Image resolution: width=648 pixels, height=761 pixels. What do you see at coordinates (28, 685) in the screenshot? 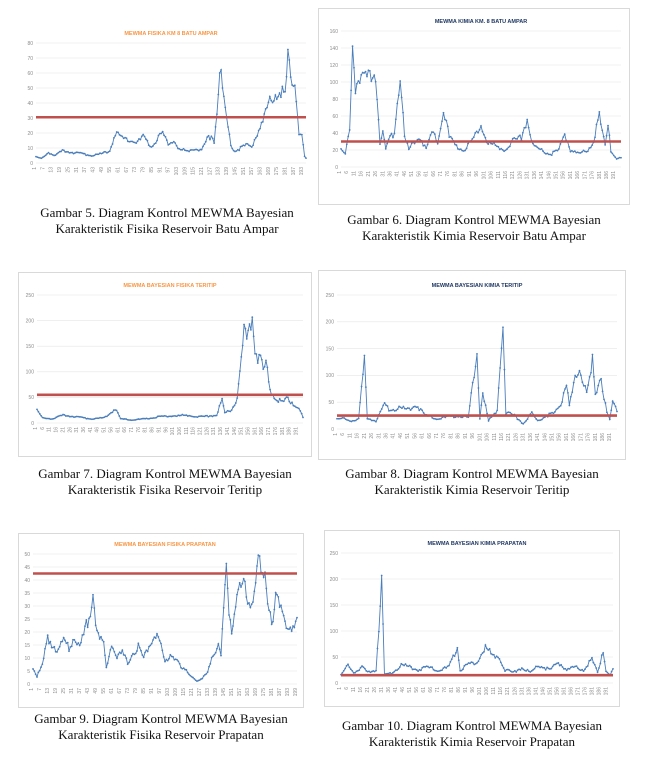
I see `y-tick-label: 0` at bounding box center [28, 685].